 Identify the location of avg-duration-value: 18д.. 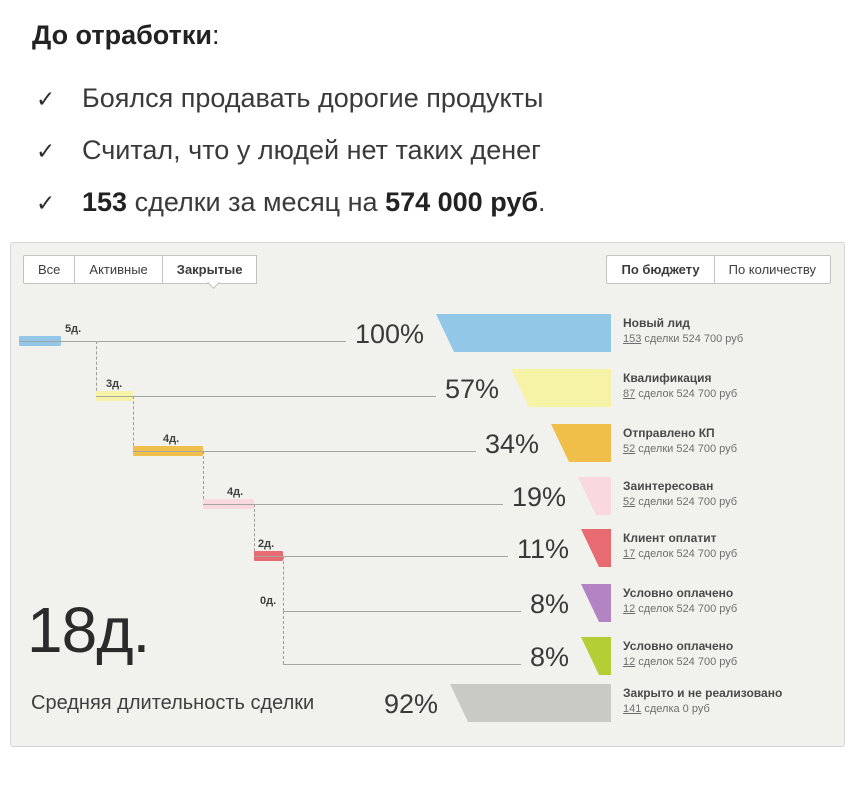
(88, 630).